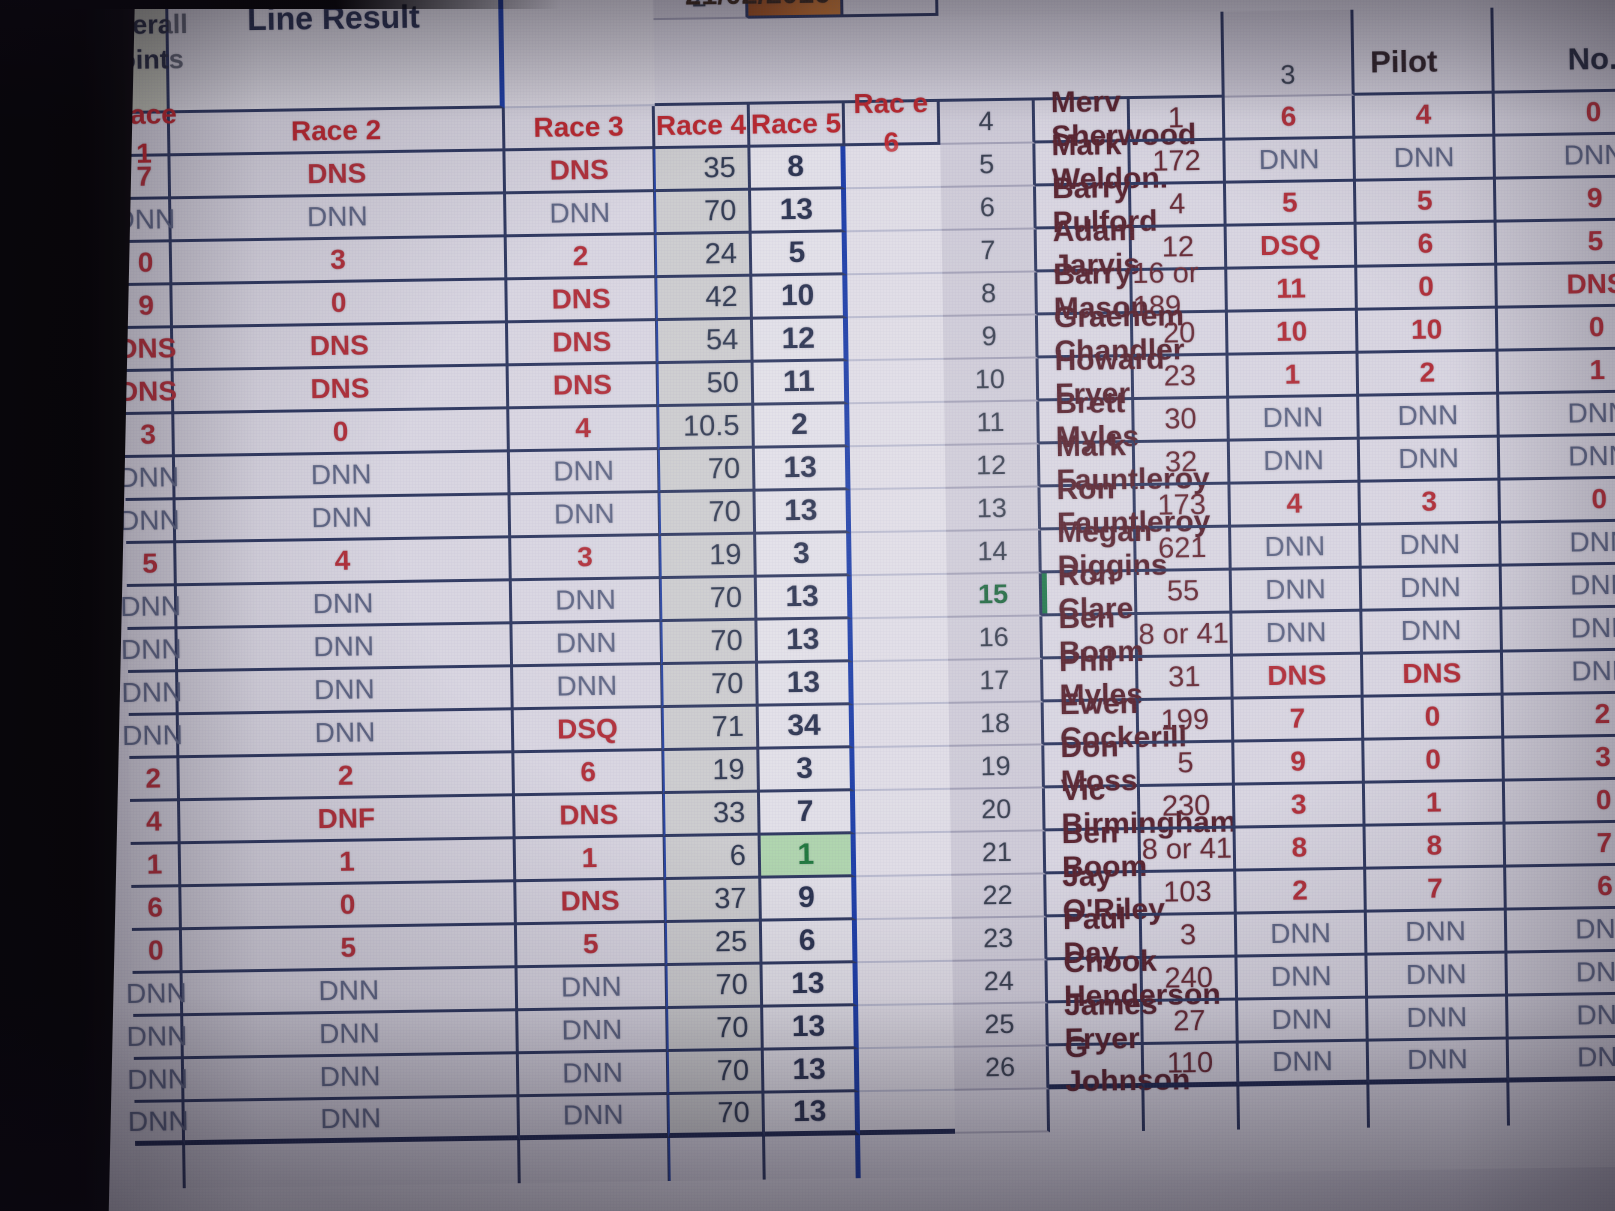 The height and width of the screenshot is (1211, 1615). Describe the element at coordinates (336, 57) in the screenshot. I see `column-header-line-result: Line Result` at that location.